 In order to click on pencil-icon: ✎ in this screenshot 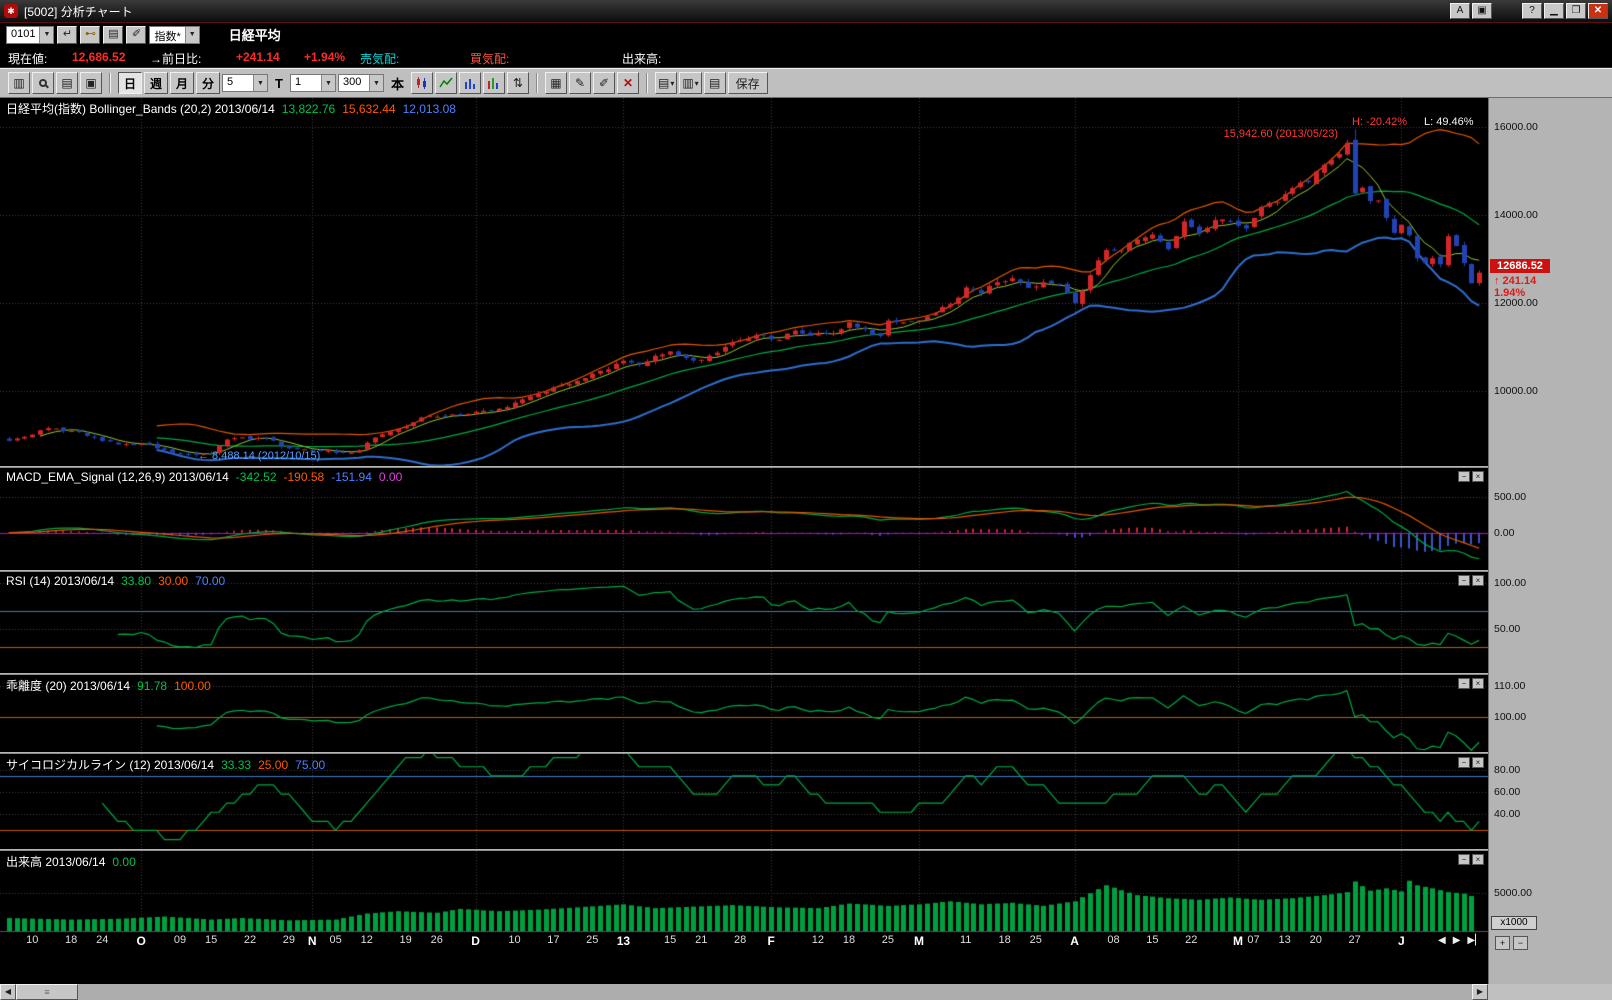, I will do `click(579, 83)`.